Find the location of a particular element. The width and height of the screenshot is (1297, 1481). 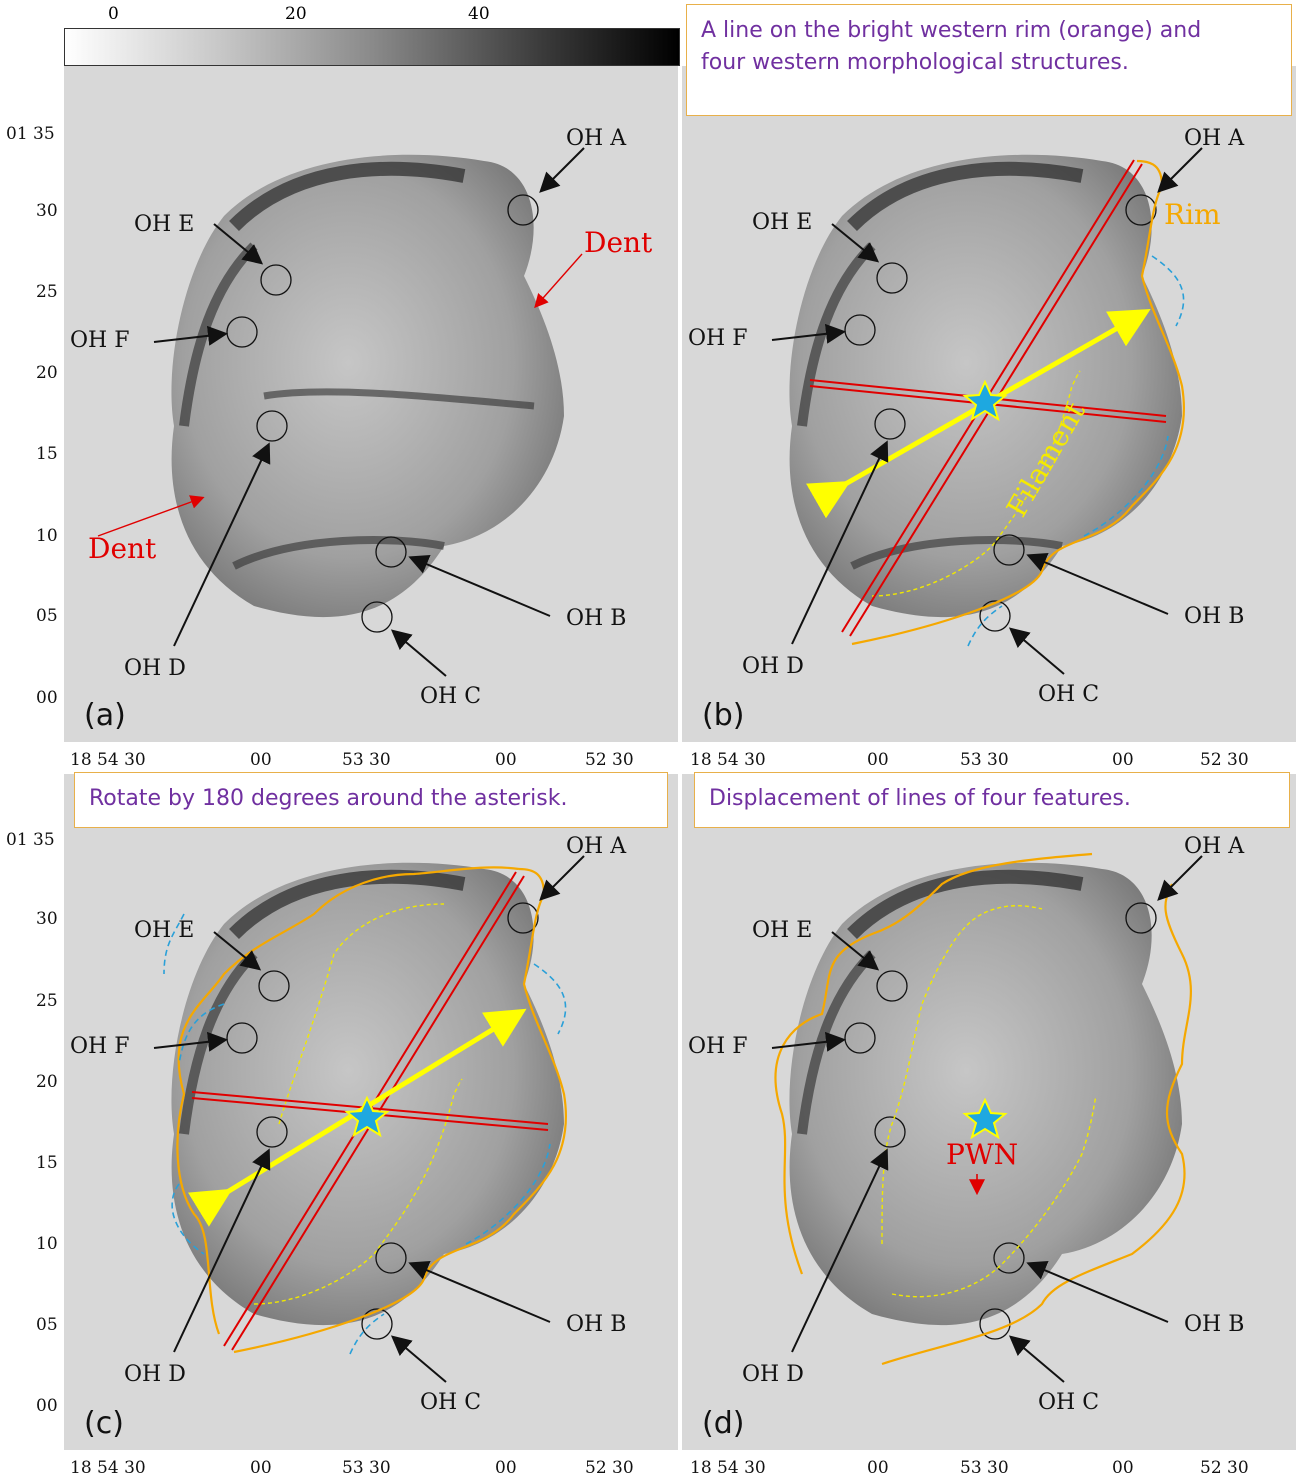

rim-curve is located at coordinates (1018, 402).